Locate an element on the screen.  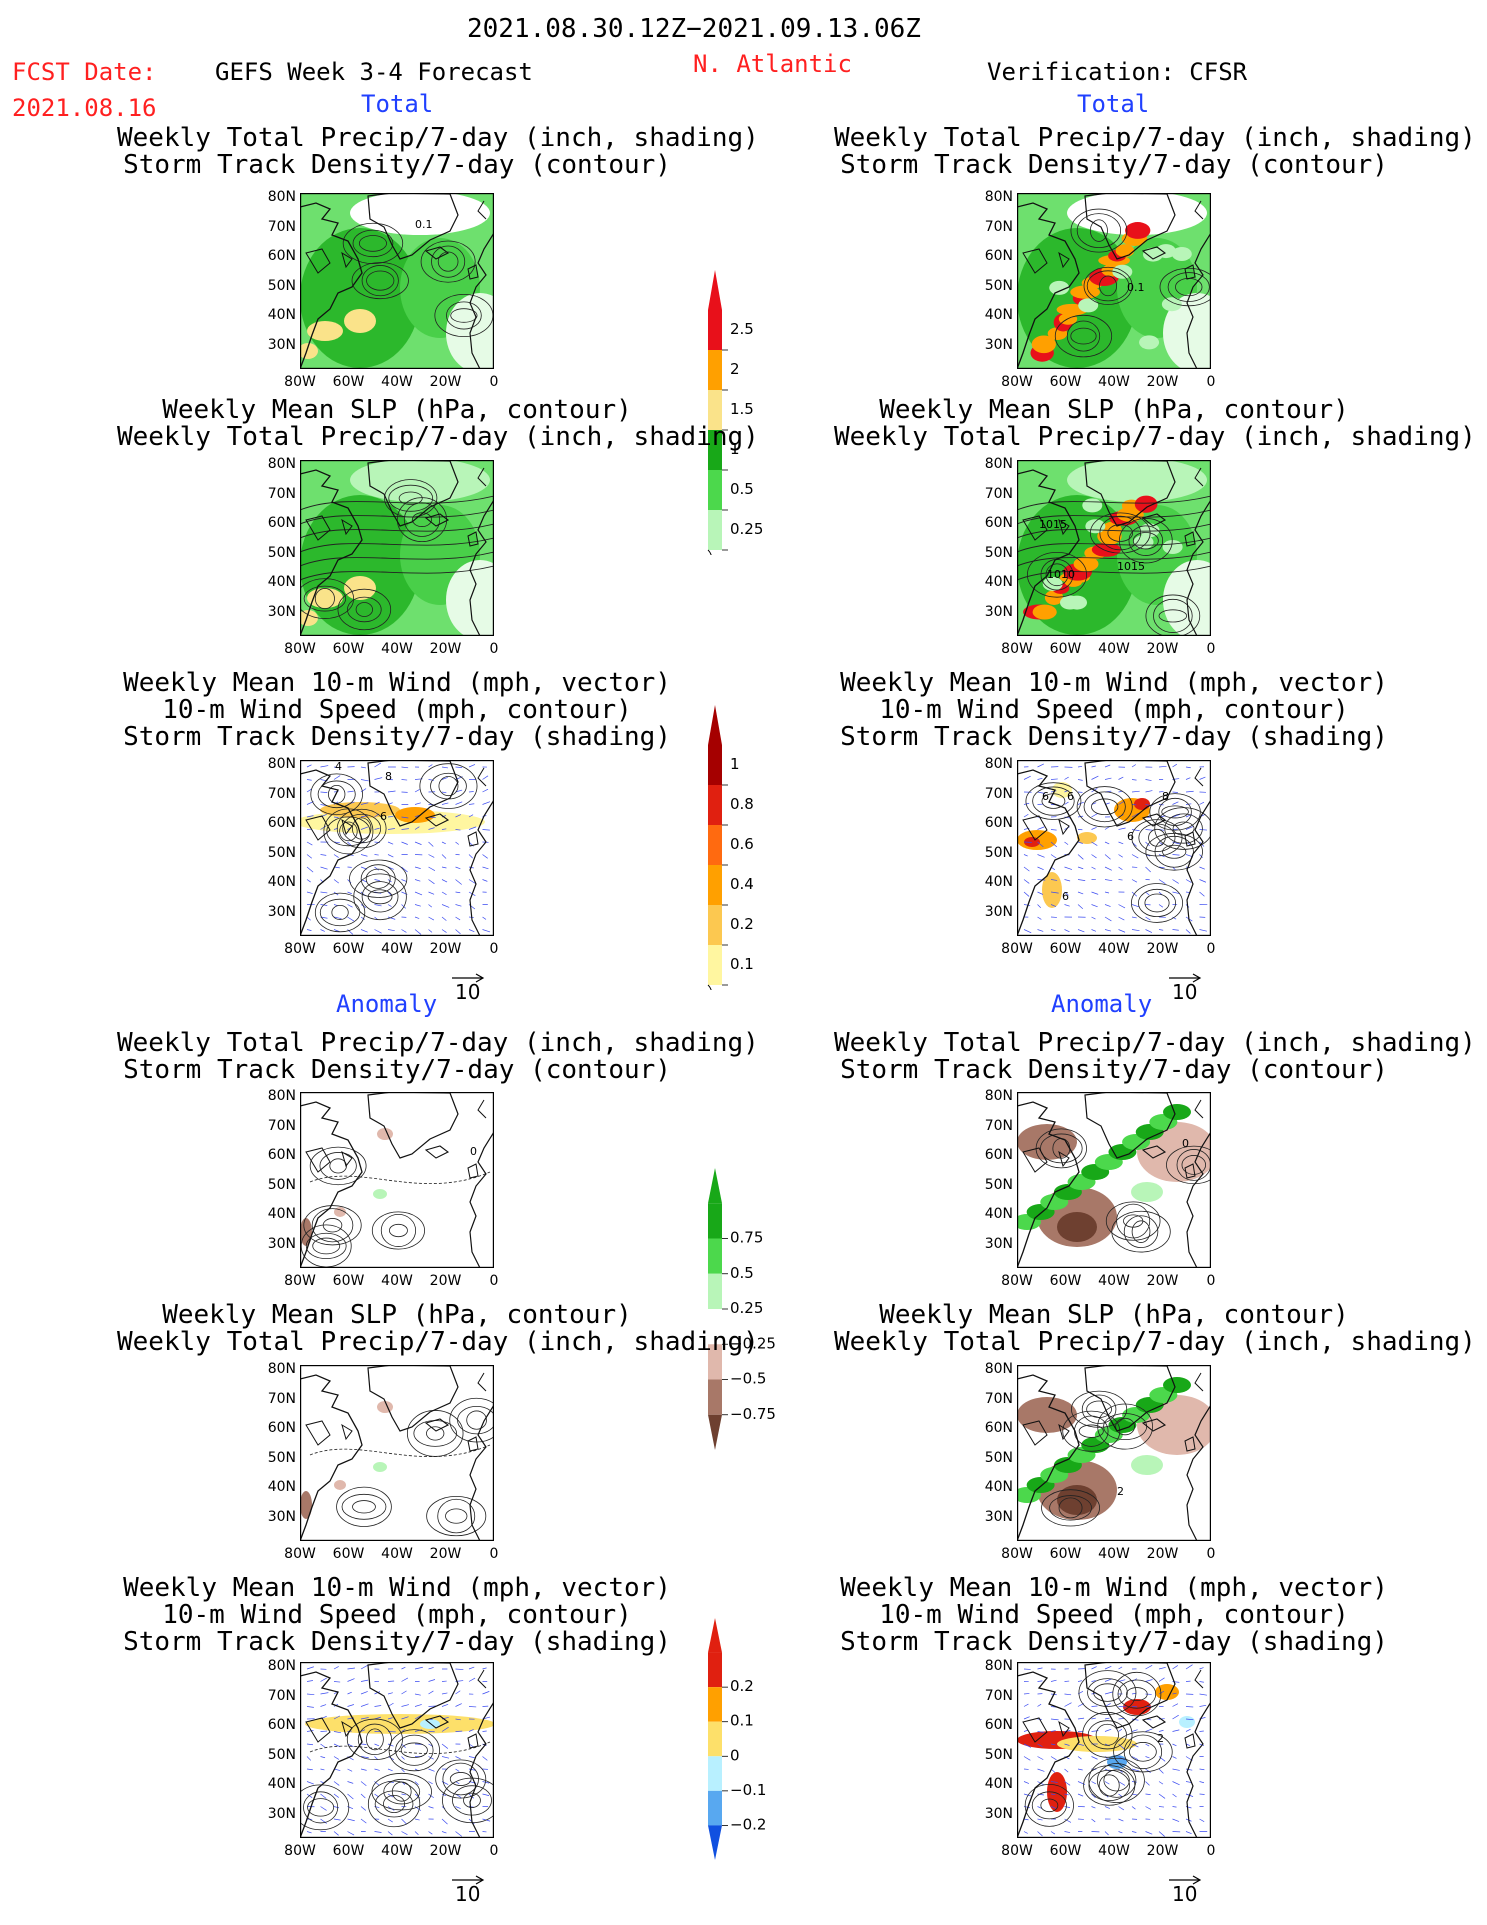
colorbar-tick-label: −0.75 is located at coordinates (753, 1414).